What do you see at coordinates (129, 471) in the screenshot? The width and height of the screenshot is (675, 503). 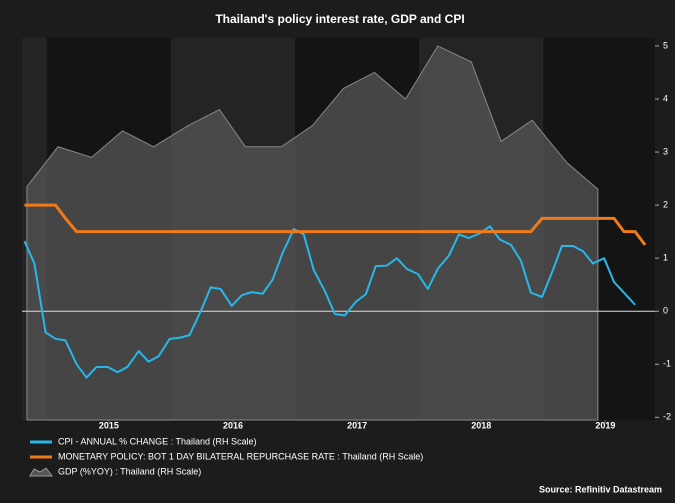 I see `legend-label: GDP (%YOY) : Thailand (RH Scale)` at bounding box center [129, 471].